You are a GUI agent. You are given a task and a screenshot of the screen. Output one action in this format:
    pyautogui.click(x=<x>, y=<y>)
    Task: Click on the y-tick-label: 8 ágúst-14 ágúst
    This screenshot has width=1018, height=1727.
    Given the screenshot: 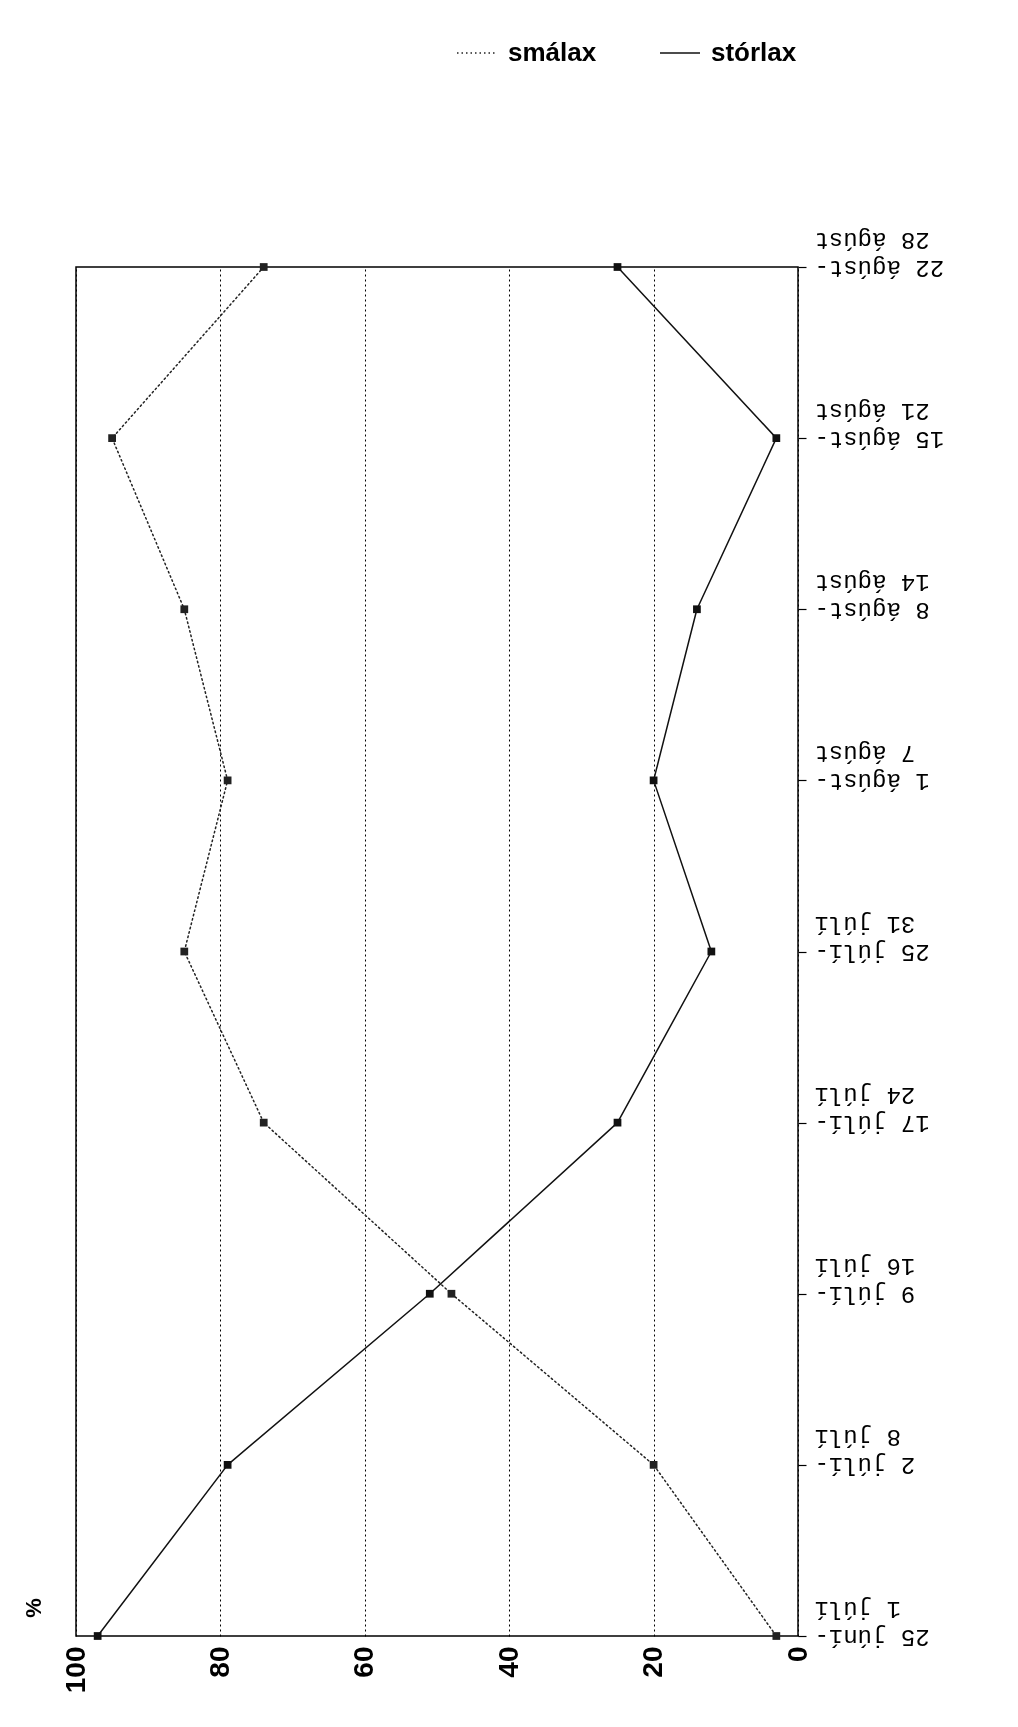 What is the action you would take?
    pyautogui.click(x=872, y=595)
    